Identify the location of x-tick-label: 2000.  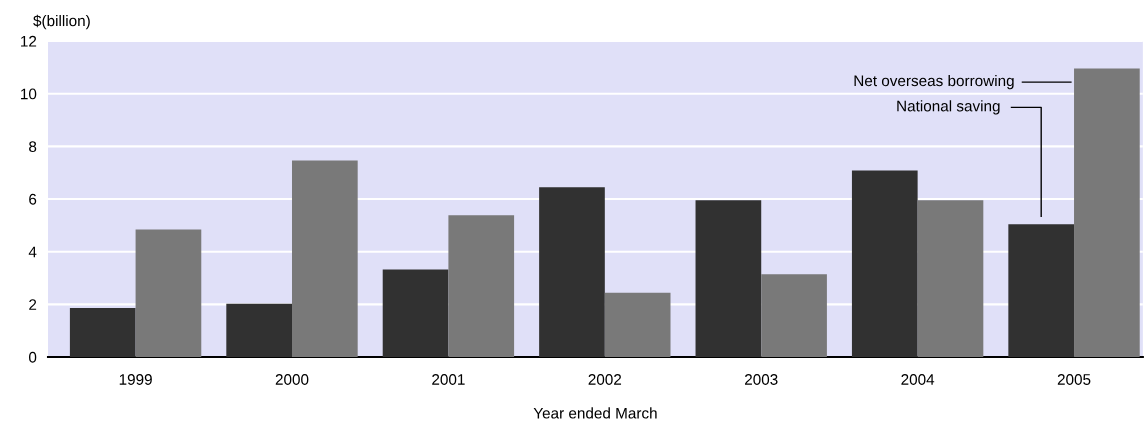
(292, 379).